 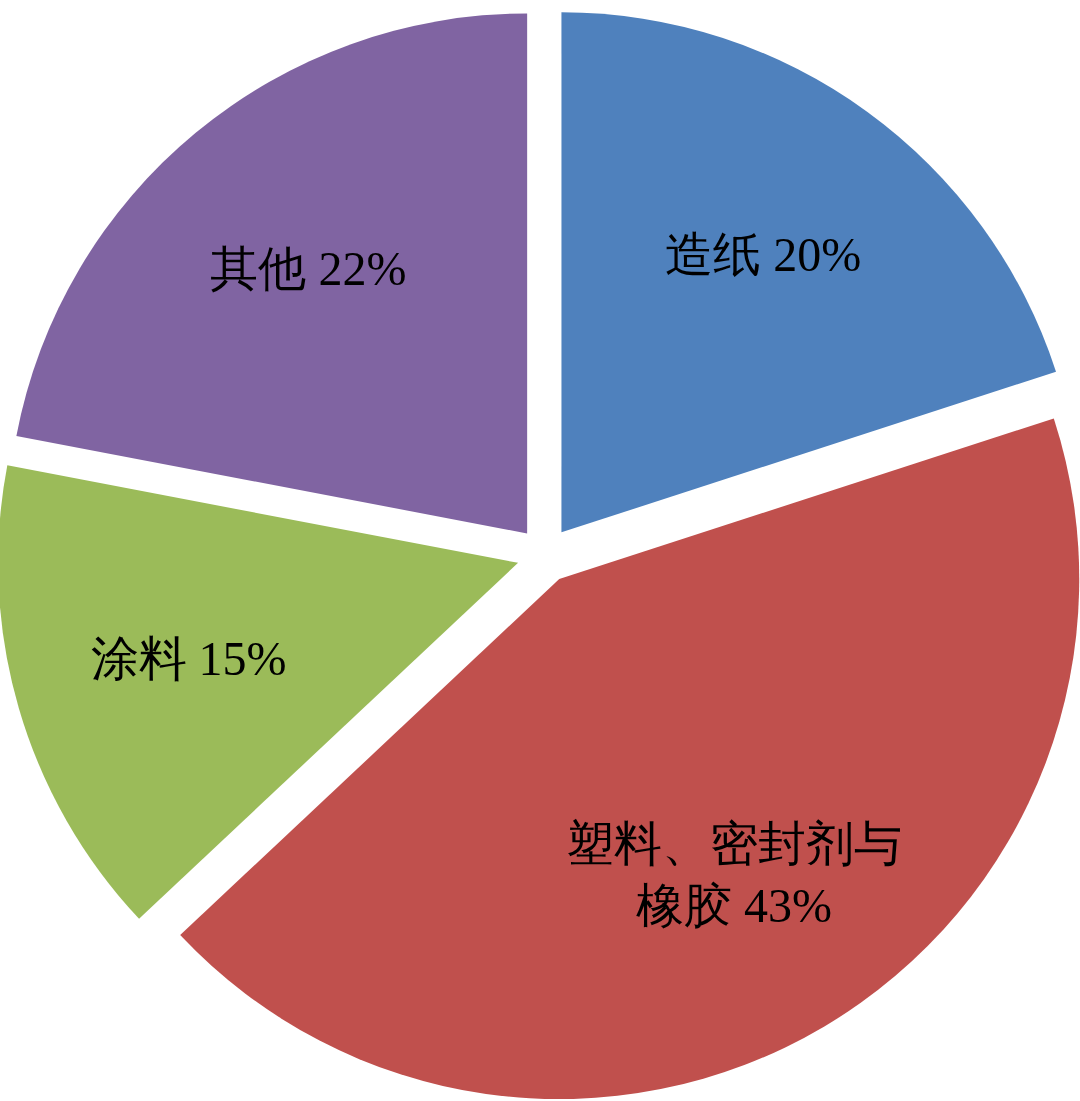 I want to click on slice-label: 涂料 15%, so click(x=188, y=658).